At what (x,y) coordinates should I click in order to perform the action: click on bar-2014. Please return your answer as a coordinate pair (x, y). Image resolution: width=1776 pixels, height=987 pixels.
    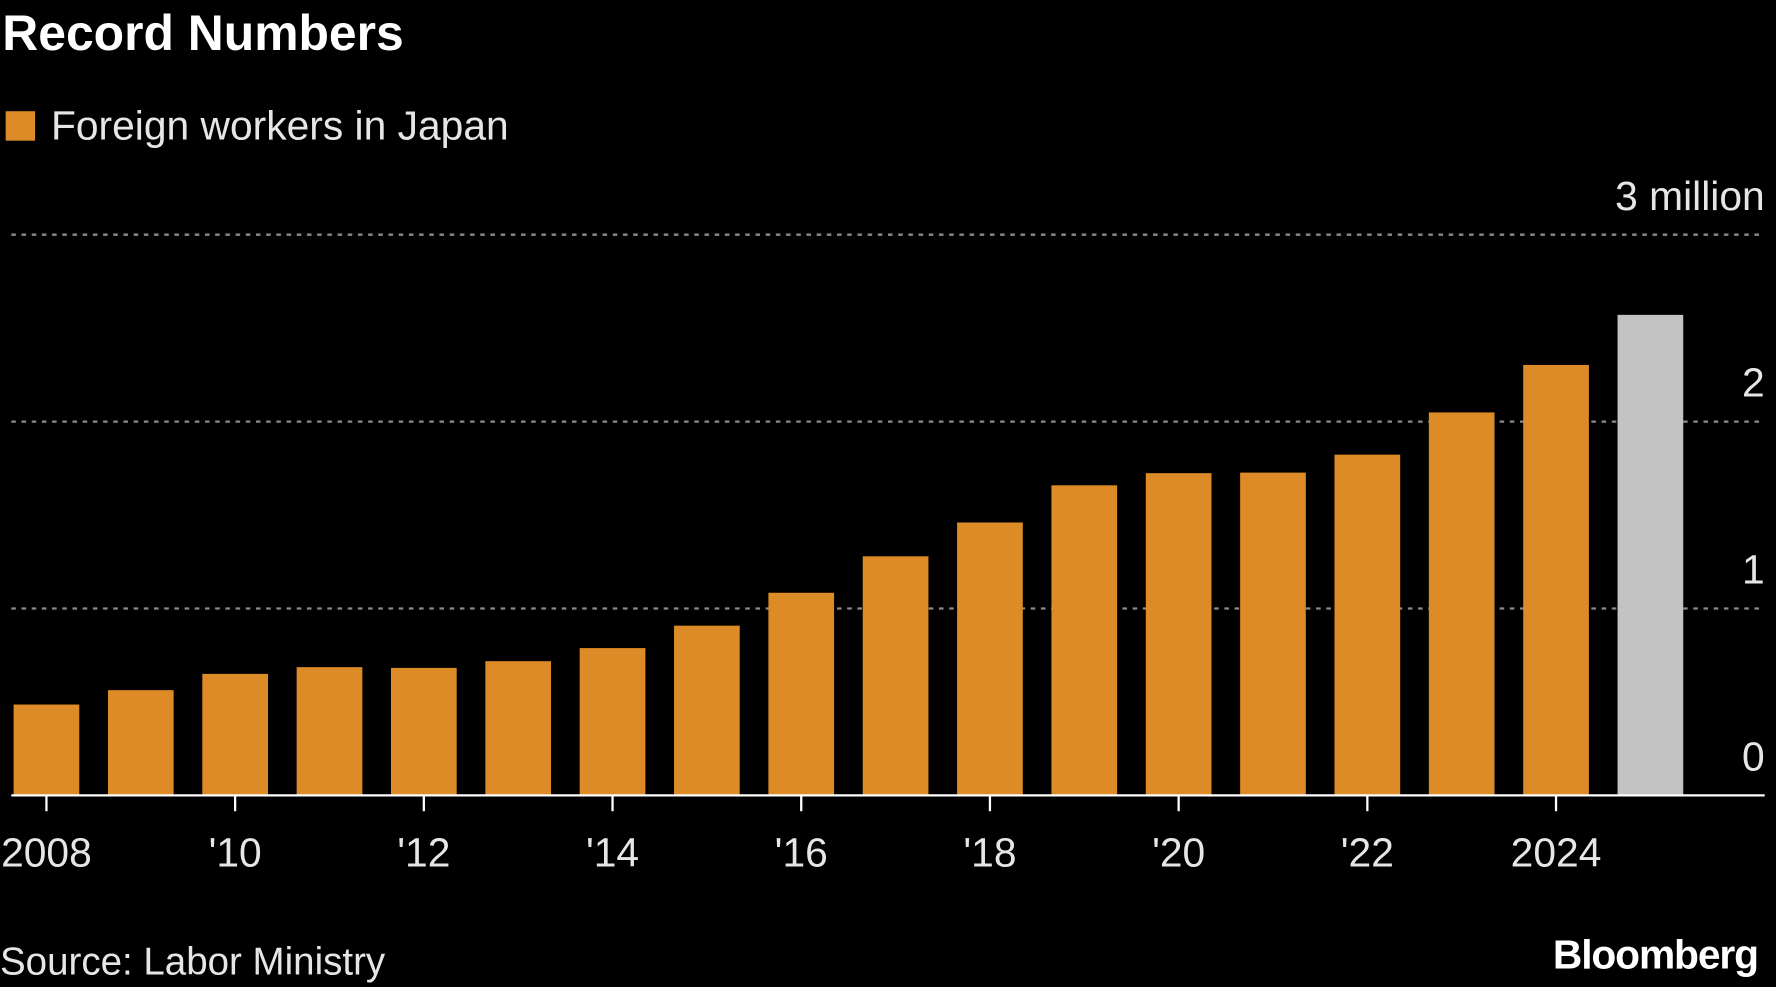
    Looking at the image, I should click on (612, 722).